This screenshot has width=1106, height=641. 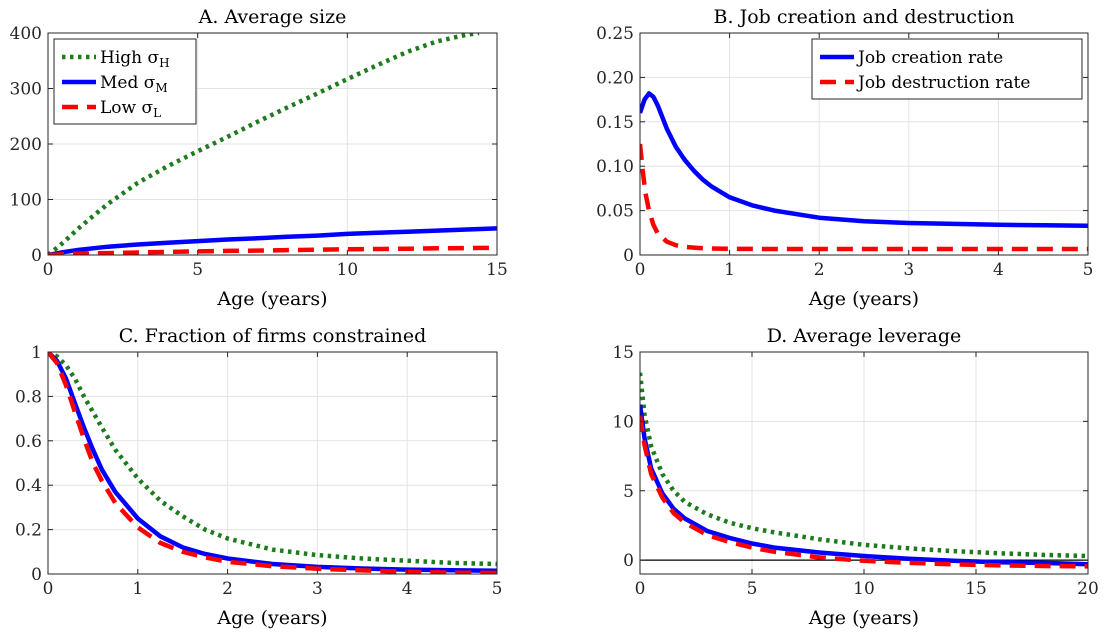 I want to click on legend: High σH Med σM Low σL, so click(x=125, y=81).